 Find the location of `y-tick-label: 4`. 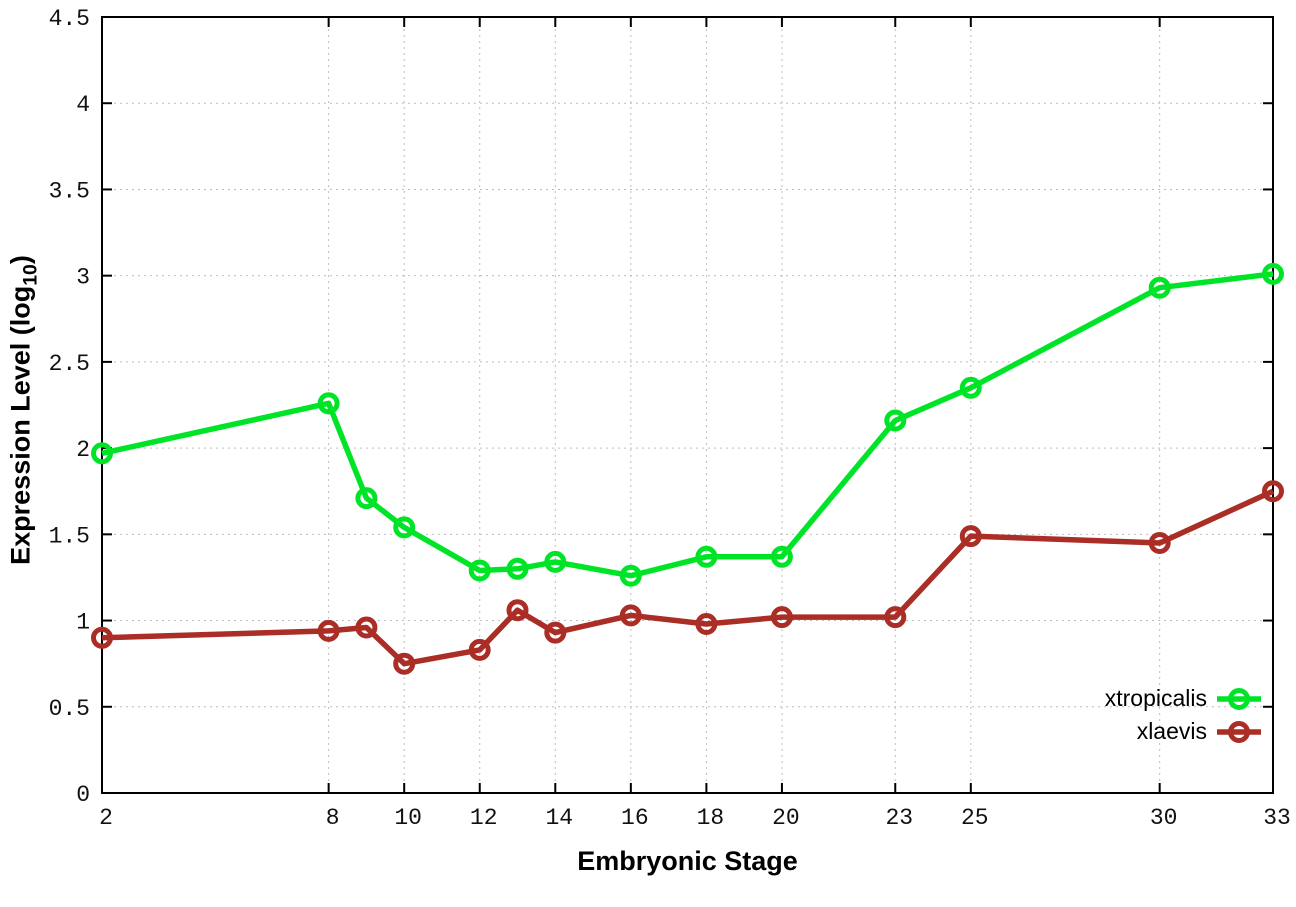

y-tick-label: 4 is located at coordinates (83, 105).